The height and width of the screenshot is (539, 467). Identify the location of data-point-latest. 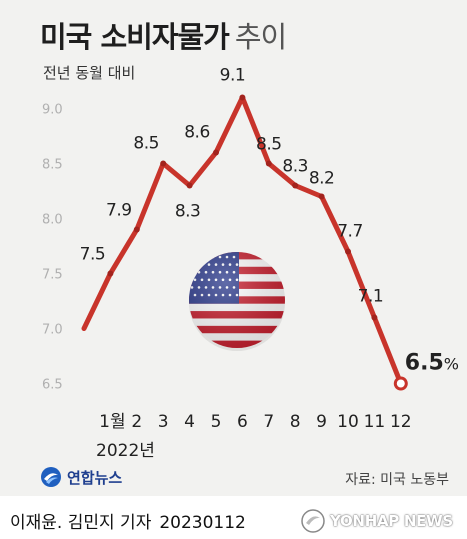
(400, 383).